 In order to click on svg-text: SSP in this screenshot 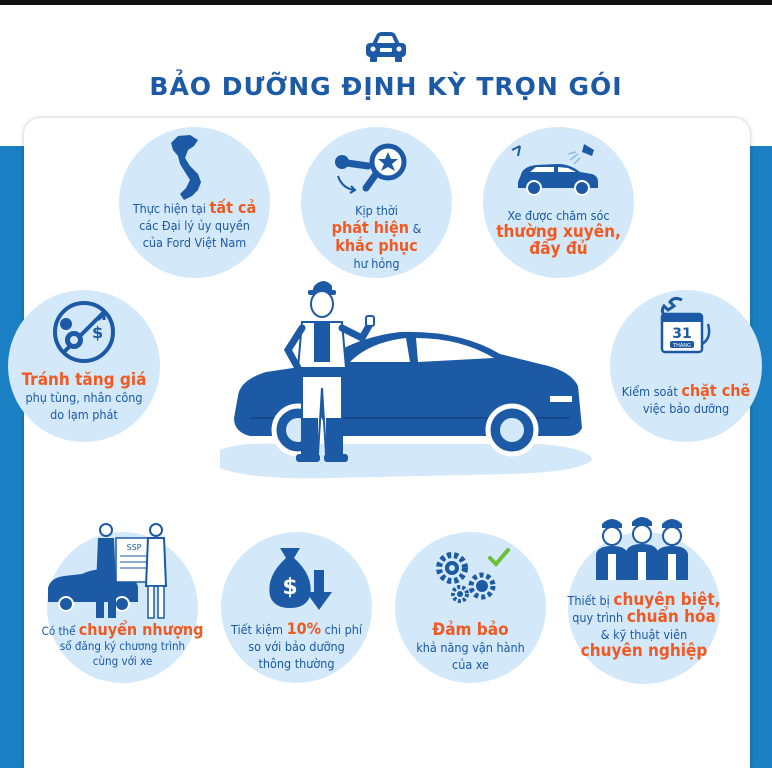, I will do `click(134, 547)`.